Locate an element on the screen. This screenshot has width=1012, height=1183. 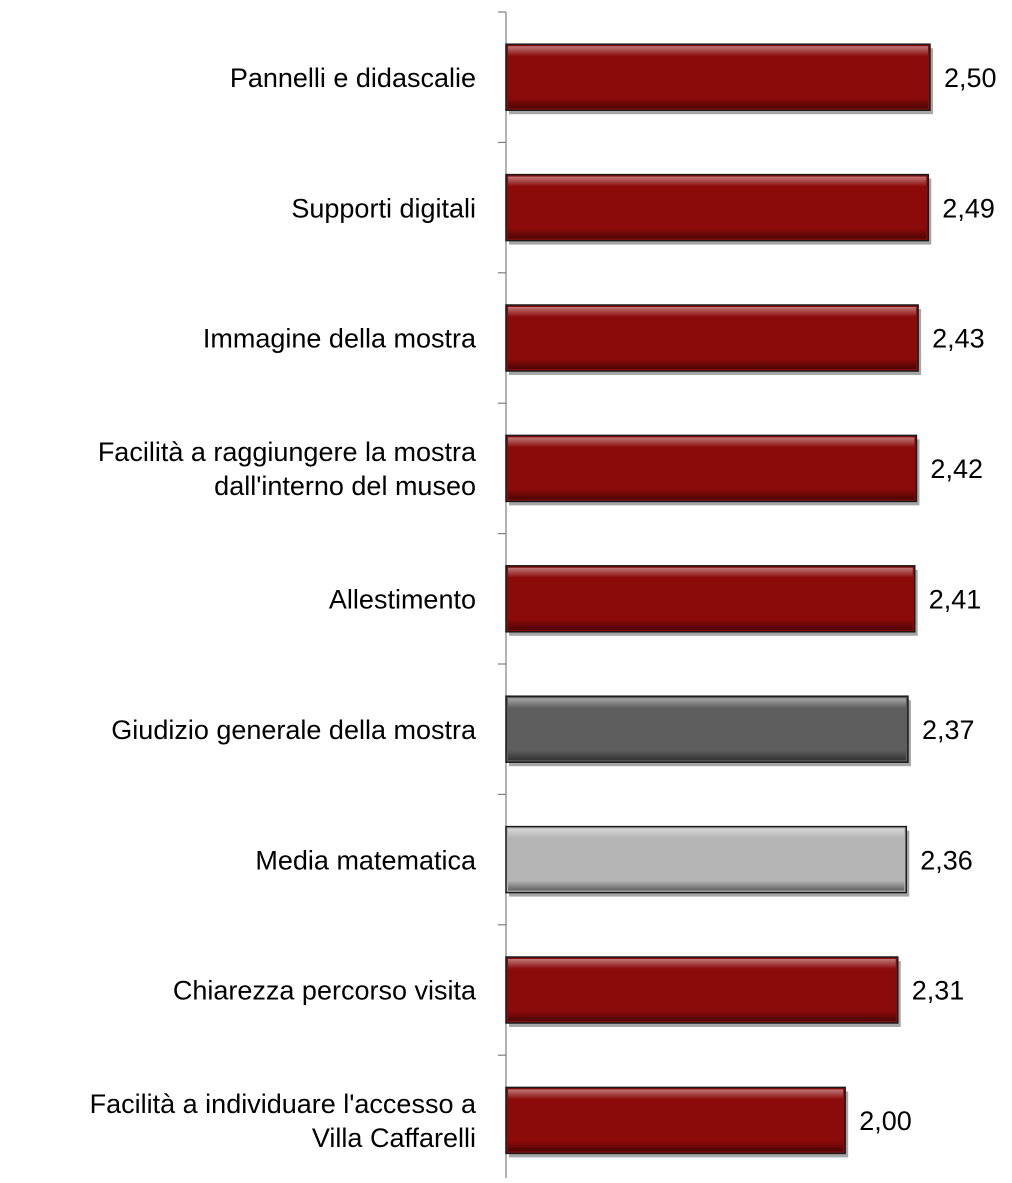
category-label-line: Chiarezza percorso visita is located at coordinates (325, 991).